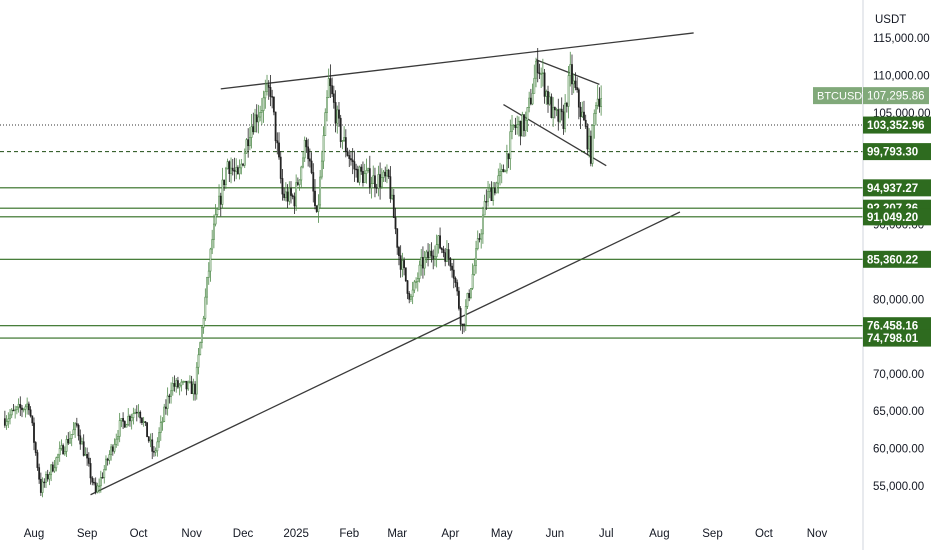 Image resolution: width=932 pixels, height=550 pixels. I want to click on trendline-flag-upper, so click(567, 72).